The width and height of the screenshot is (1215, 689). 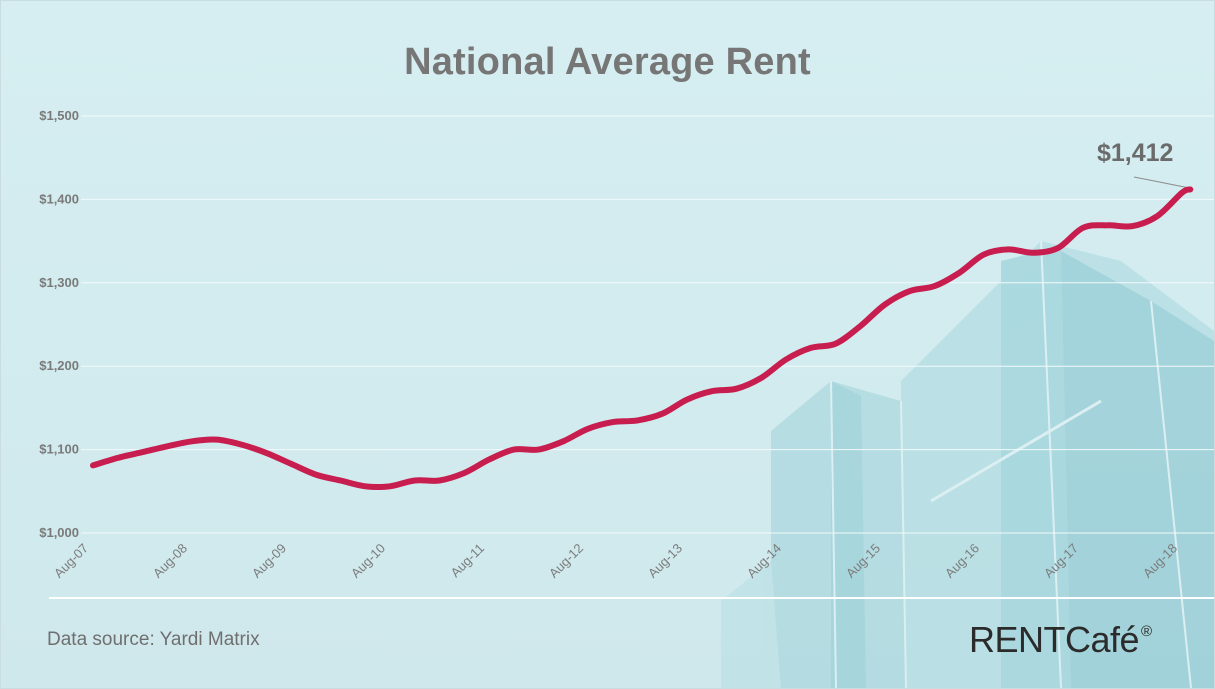 I want to click on annotation-leader-line, so click(x=1160, y=182).